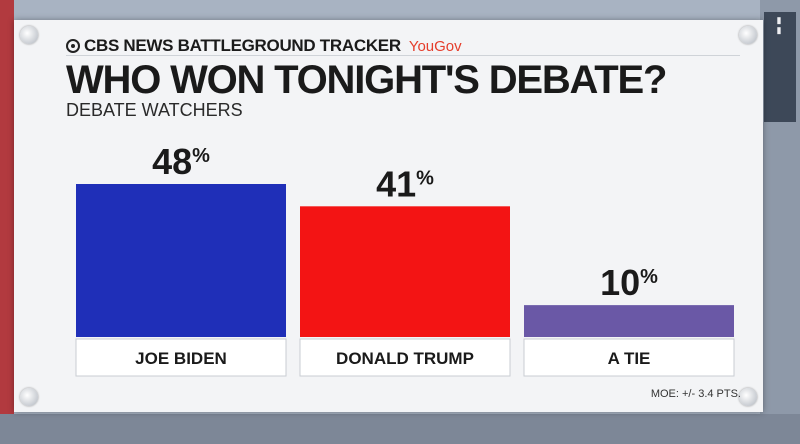 This screenshot has height=444, width=800. What do you see at coordinates (154, 110) in the screenshot?
I see `chart-subtitle: DEBATE WATCHERS` at bounding box center [154, 110].